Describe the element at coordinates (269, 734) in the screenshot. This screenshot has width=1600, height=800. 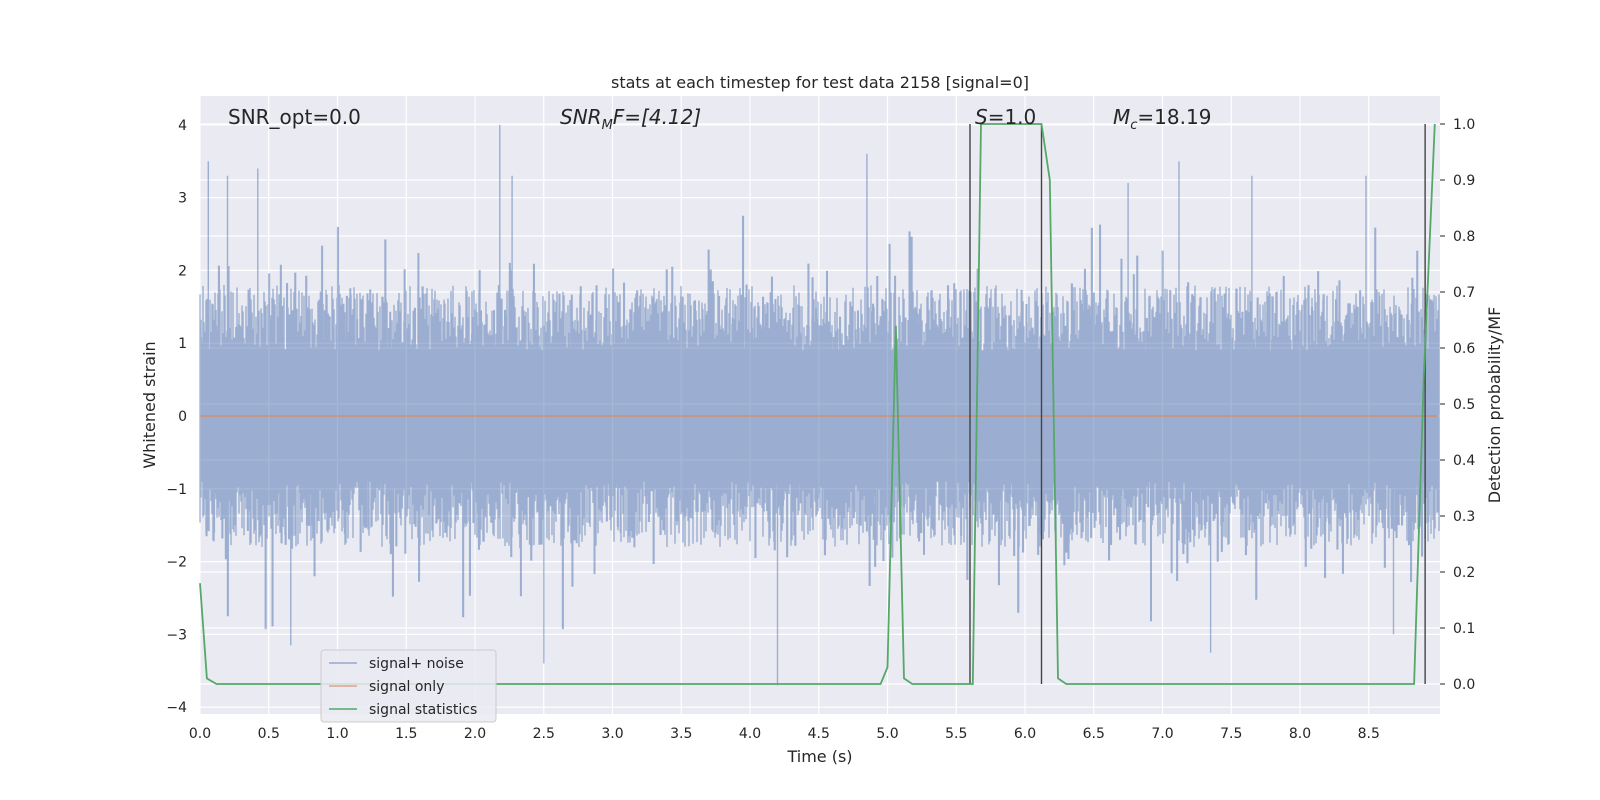
I see `x-tick-label: 0.5` at that location.